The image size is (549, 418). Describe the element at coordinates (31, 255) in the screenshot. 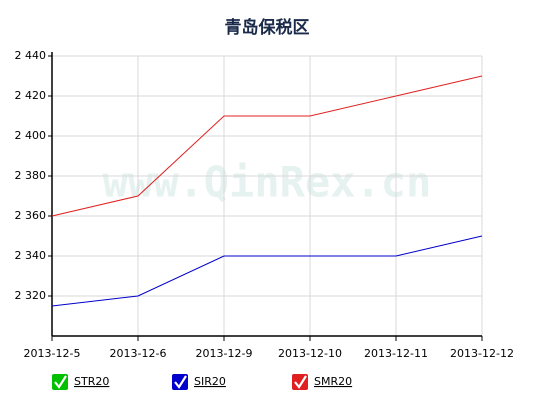

I see `y-tick-label: 2 340` at that location.